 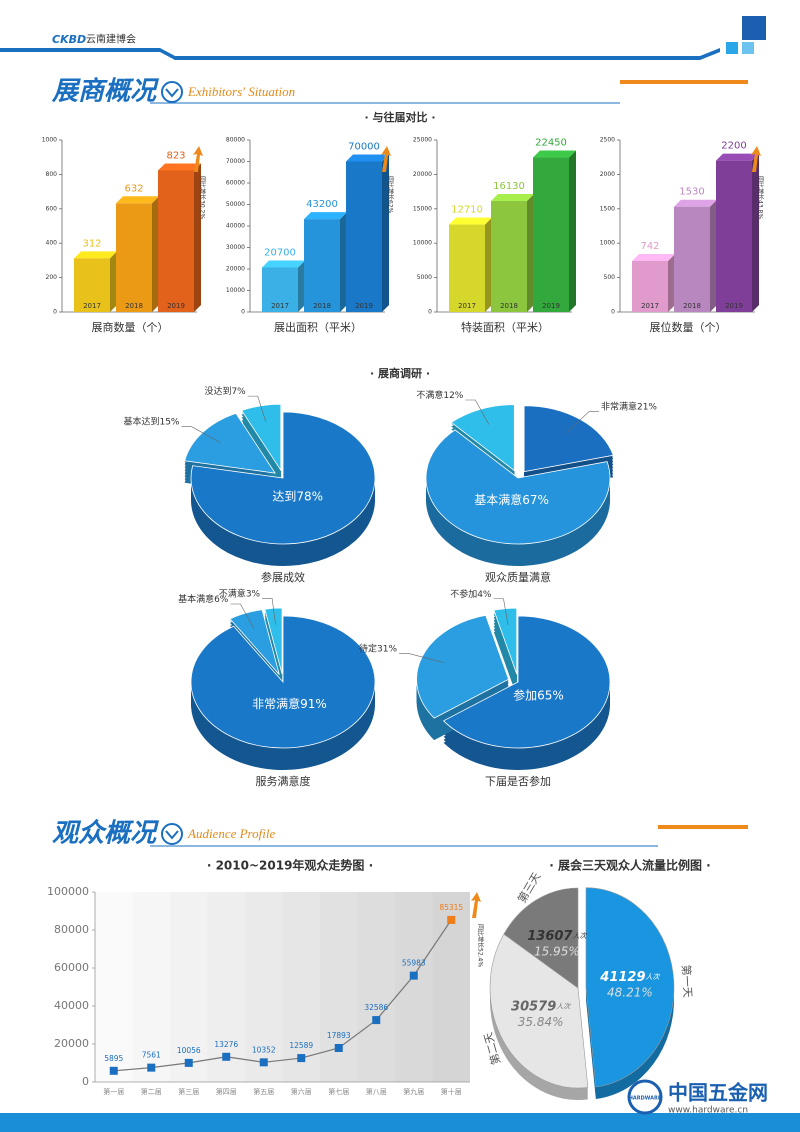 I want to click on value-label: 632, so click(x=133, y=188).